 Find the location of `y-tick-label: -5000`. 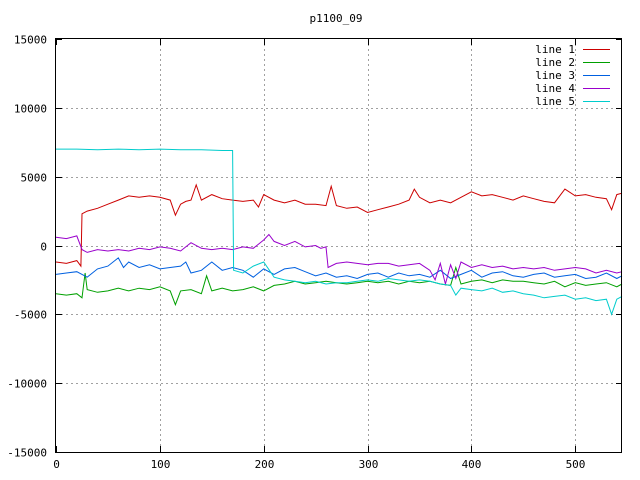

y-tick-label: -5000 is located at coordinates (30, 315).